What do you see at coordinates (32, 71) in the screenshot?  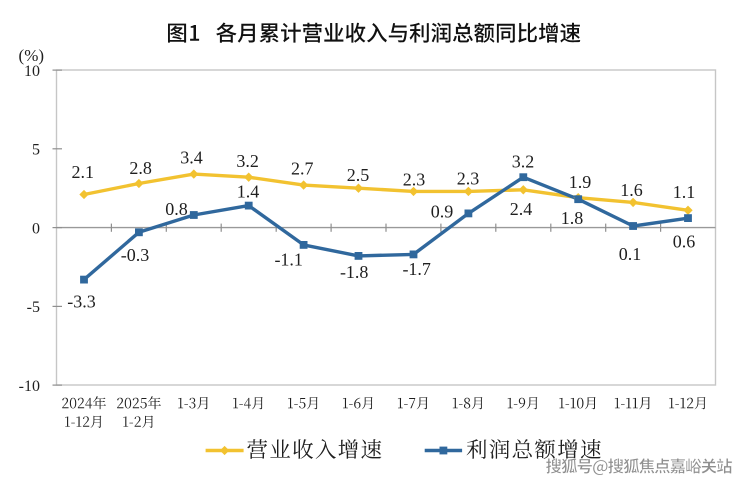 I see `svg-text: 10` at bounding box center [32, 71].